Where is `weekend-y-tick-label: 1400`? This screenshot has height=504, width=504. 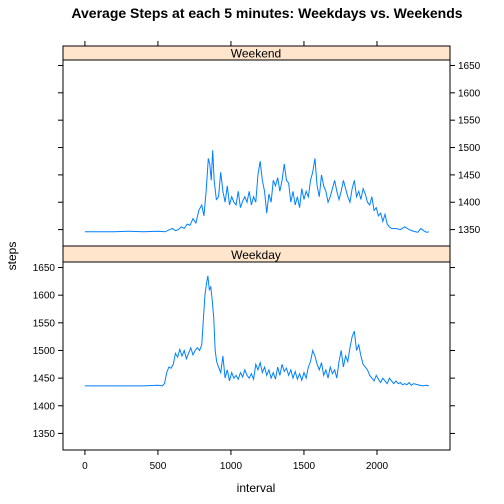
weekend-y-tick-label: 1400 is located at coordinates (469, 203).